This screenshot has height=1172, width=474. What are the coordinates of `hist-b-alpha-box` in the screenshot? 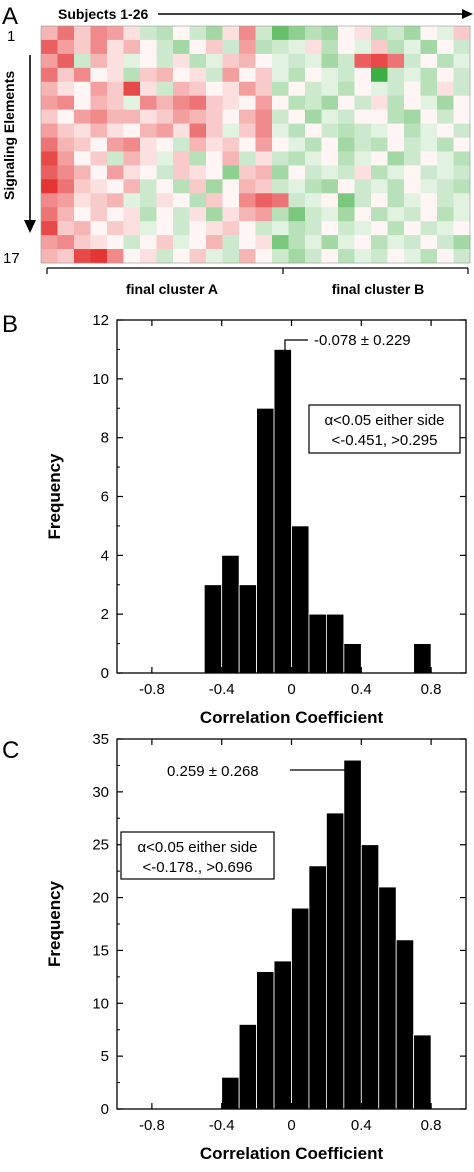 It's located at (384, 429).